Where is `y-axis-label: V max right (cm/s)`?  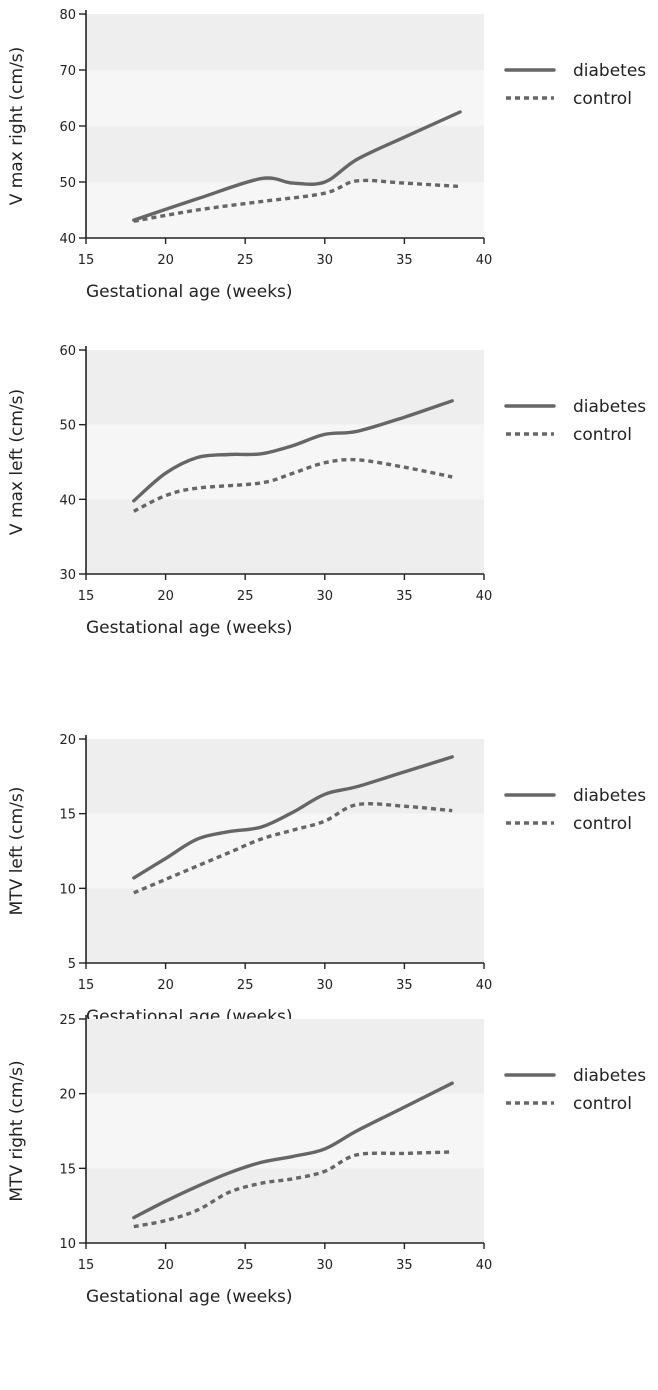 y-axis-label: V max right (cm/s) is located at coordinates (17, 126).